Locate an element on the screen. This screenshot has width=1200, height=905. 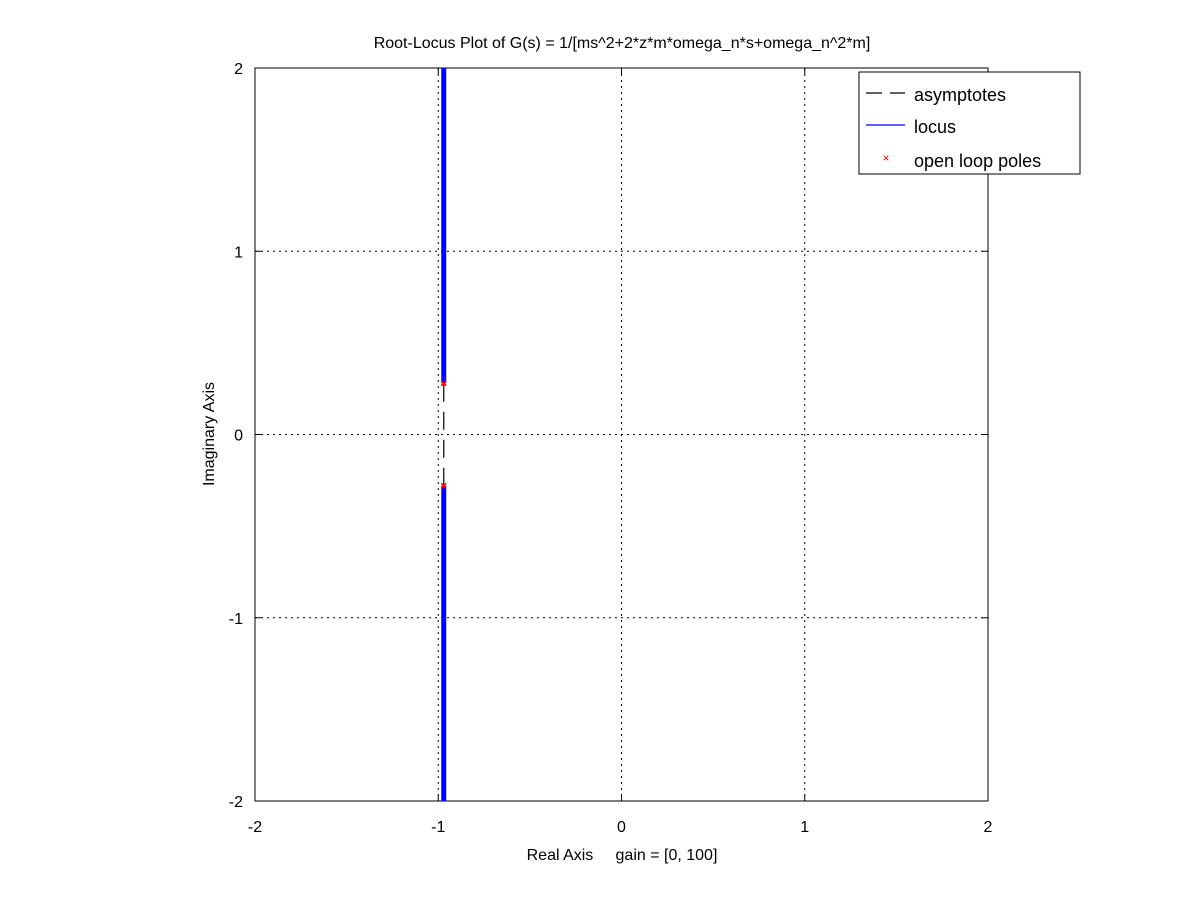
y-tick-label: -1 is located at coordinates (236, 619).